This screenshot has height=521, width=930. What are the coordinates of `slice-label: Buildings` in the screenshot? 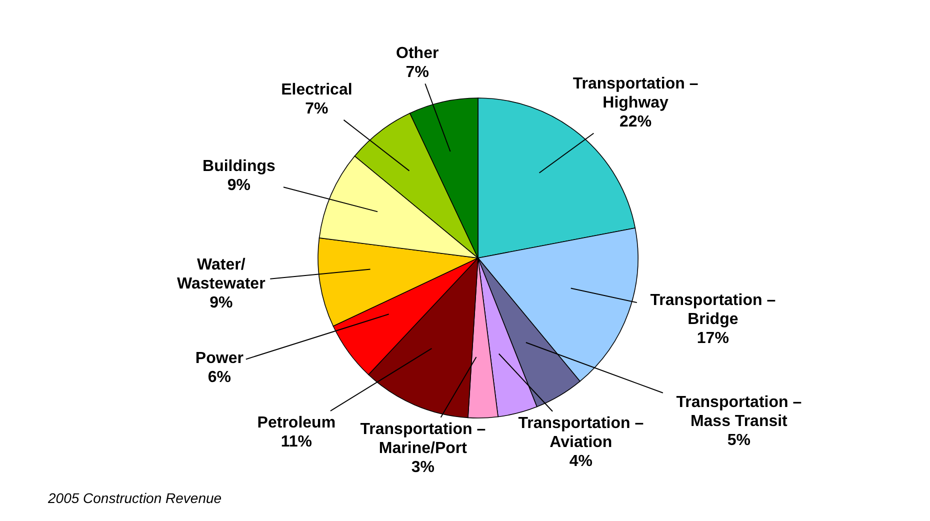 It's located at (239, 166).